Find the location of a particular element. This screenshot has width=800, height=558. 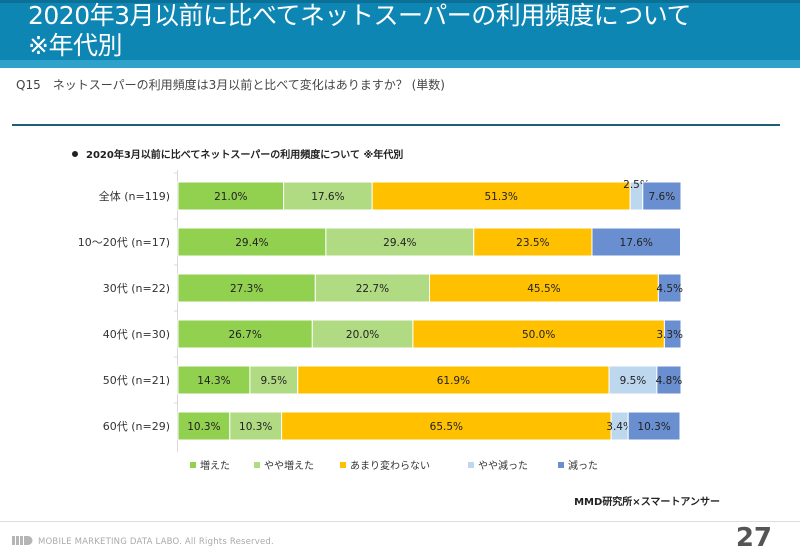

data-label: 65.5% is located at coordinates (446, 427).